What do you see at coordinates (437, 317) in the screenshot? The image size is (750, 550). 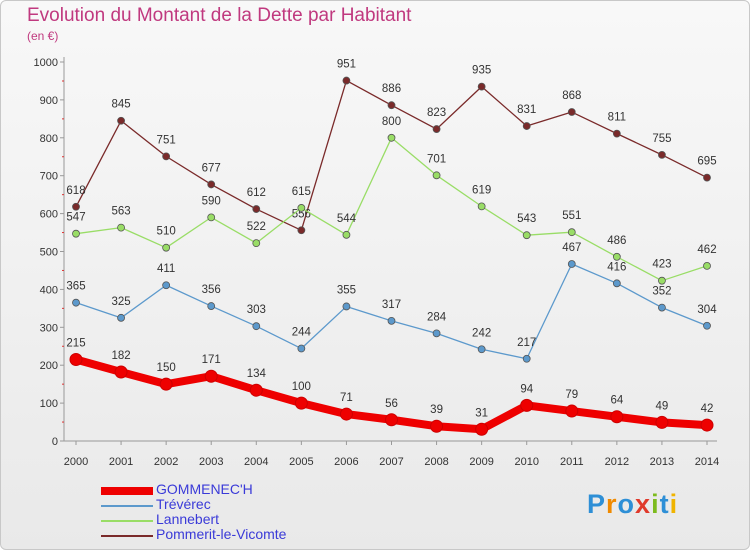 I see `data-label: 284` at bounding box center [437, 317].